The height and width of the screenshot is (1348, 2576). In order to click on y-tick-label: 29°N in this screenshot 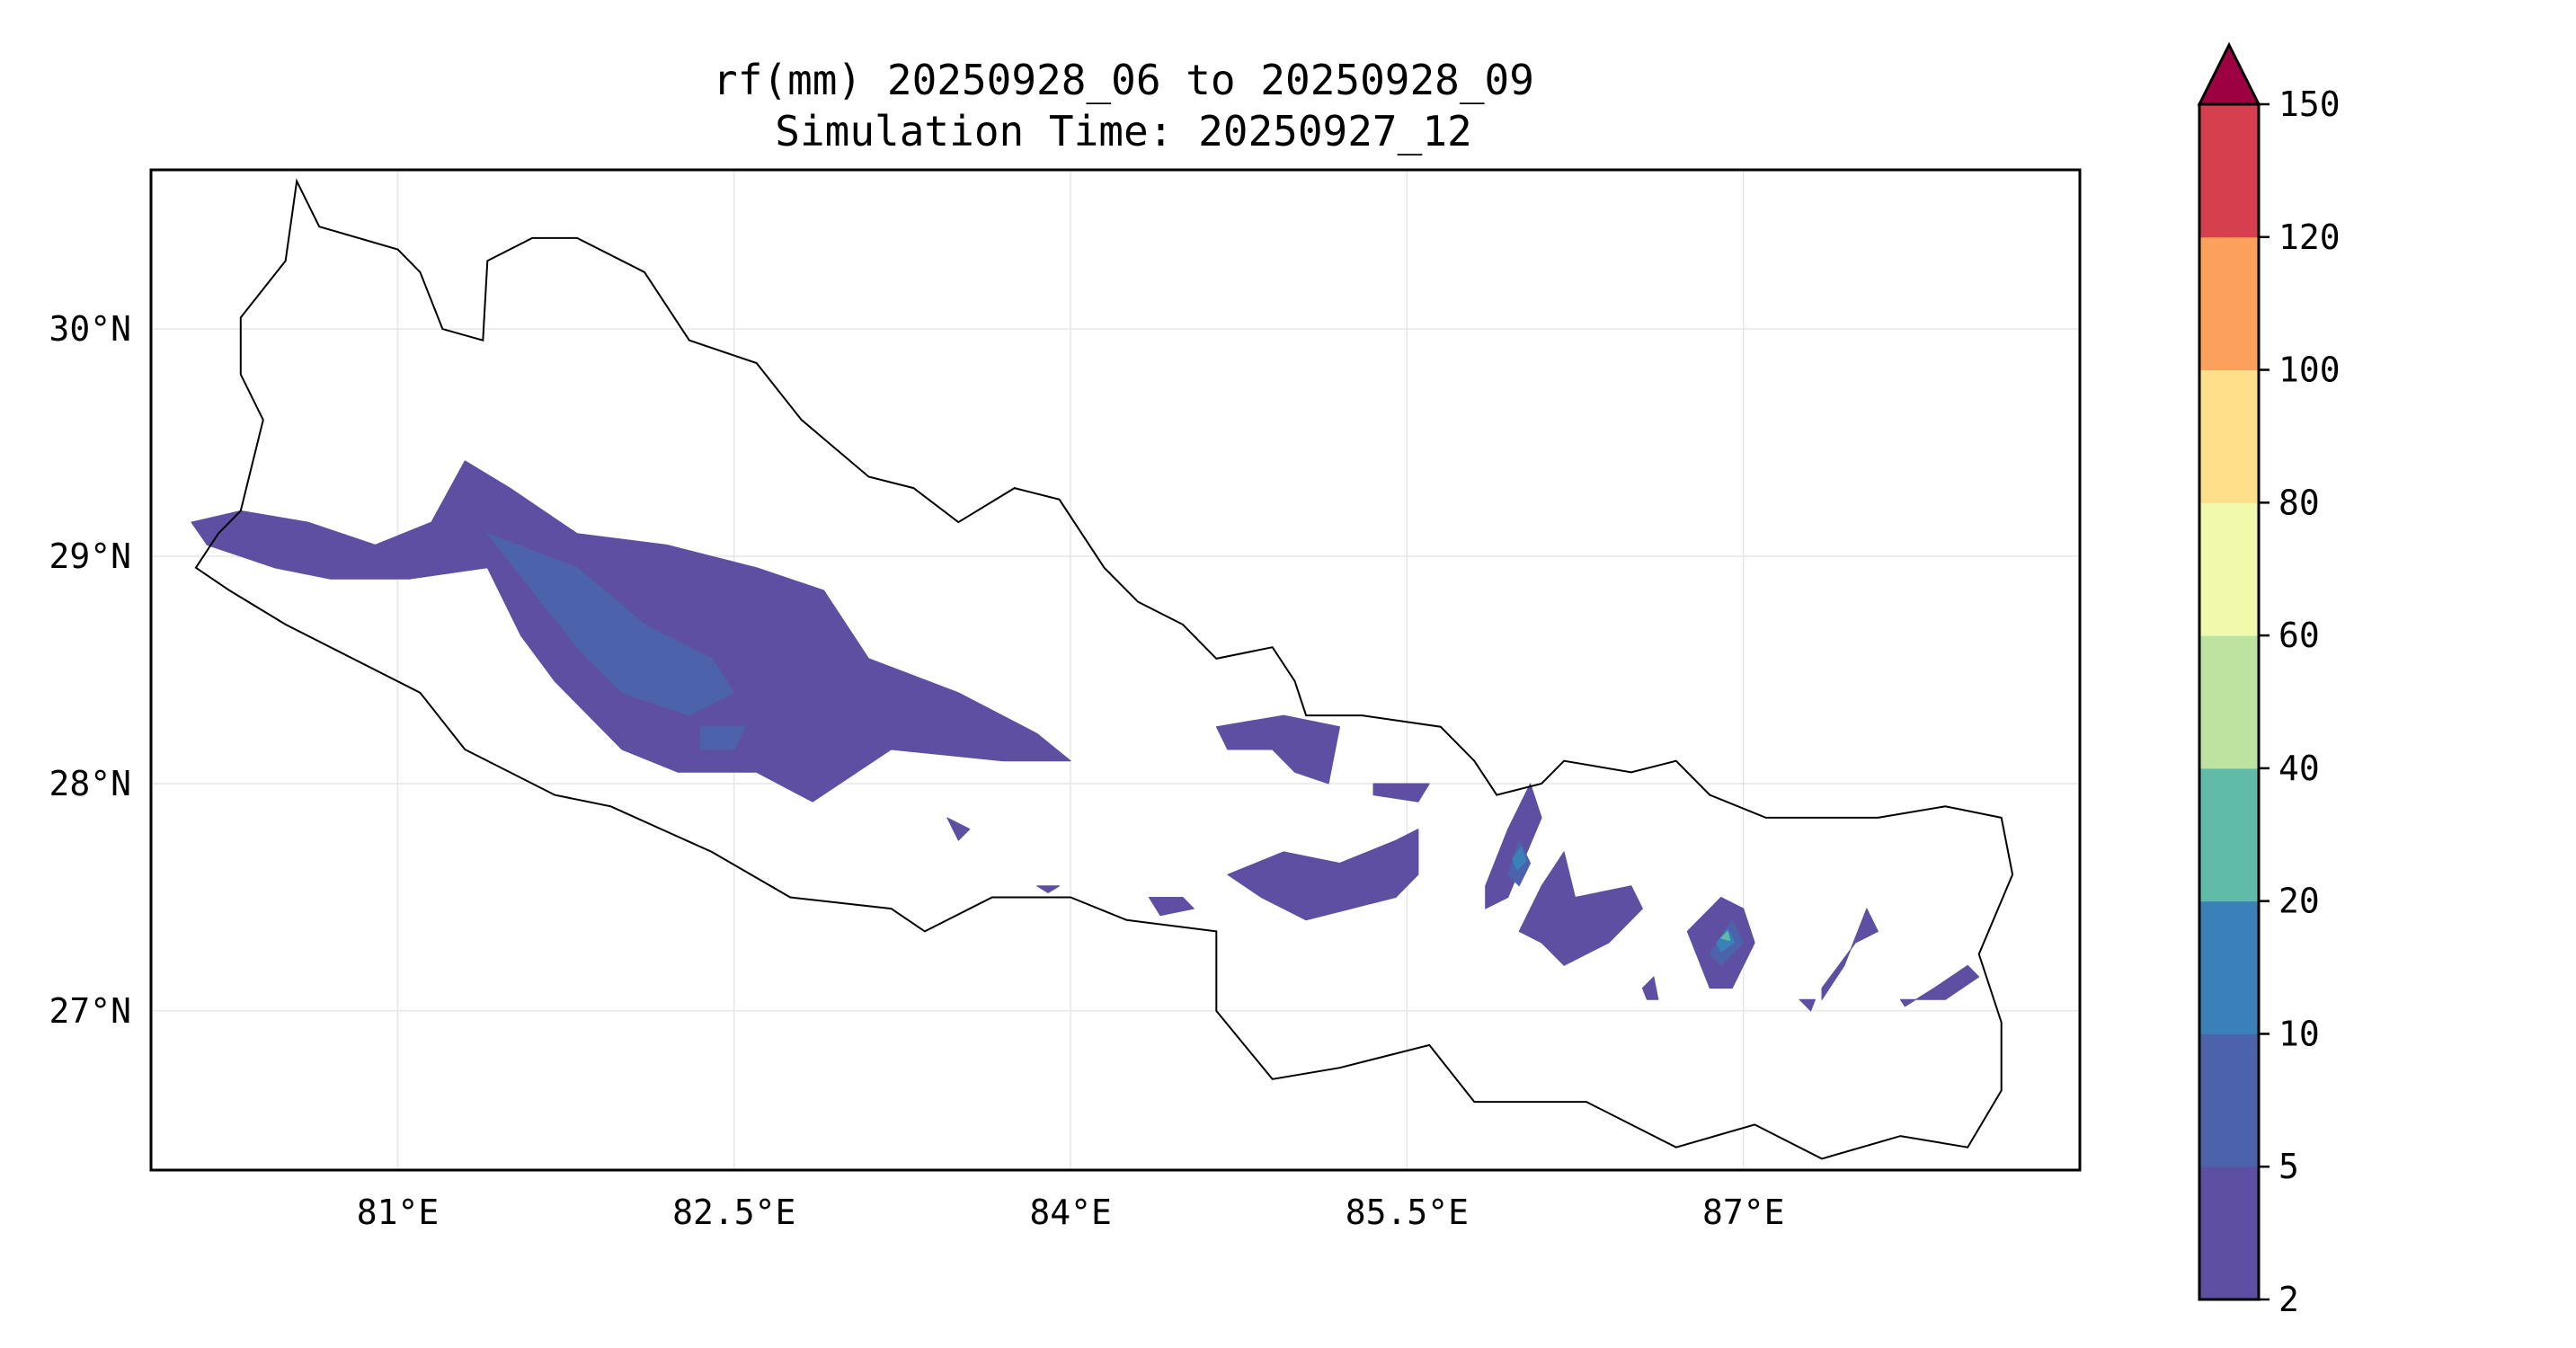, I will do `click(90, 556)`.